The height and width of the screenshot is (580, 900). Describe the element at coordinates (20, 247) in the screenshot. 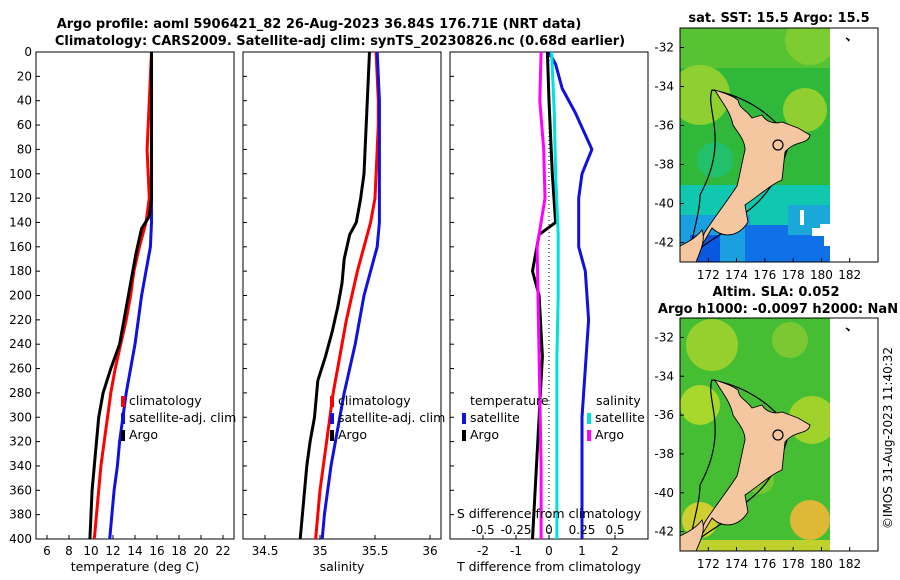

I see `depth-tick-label: 160` at that location.